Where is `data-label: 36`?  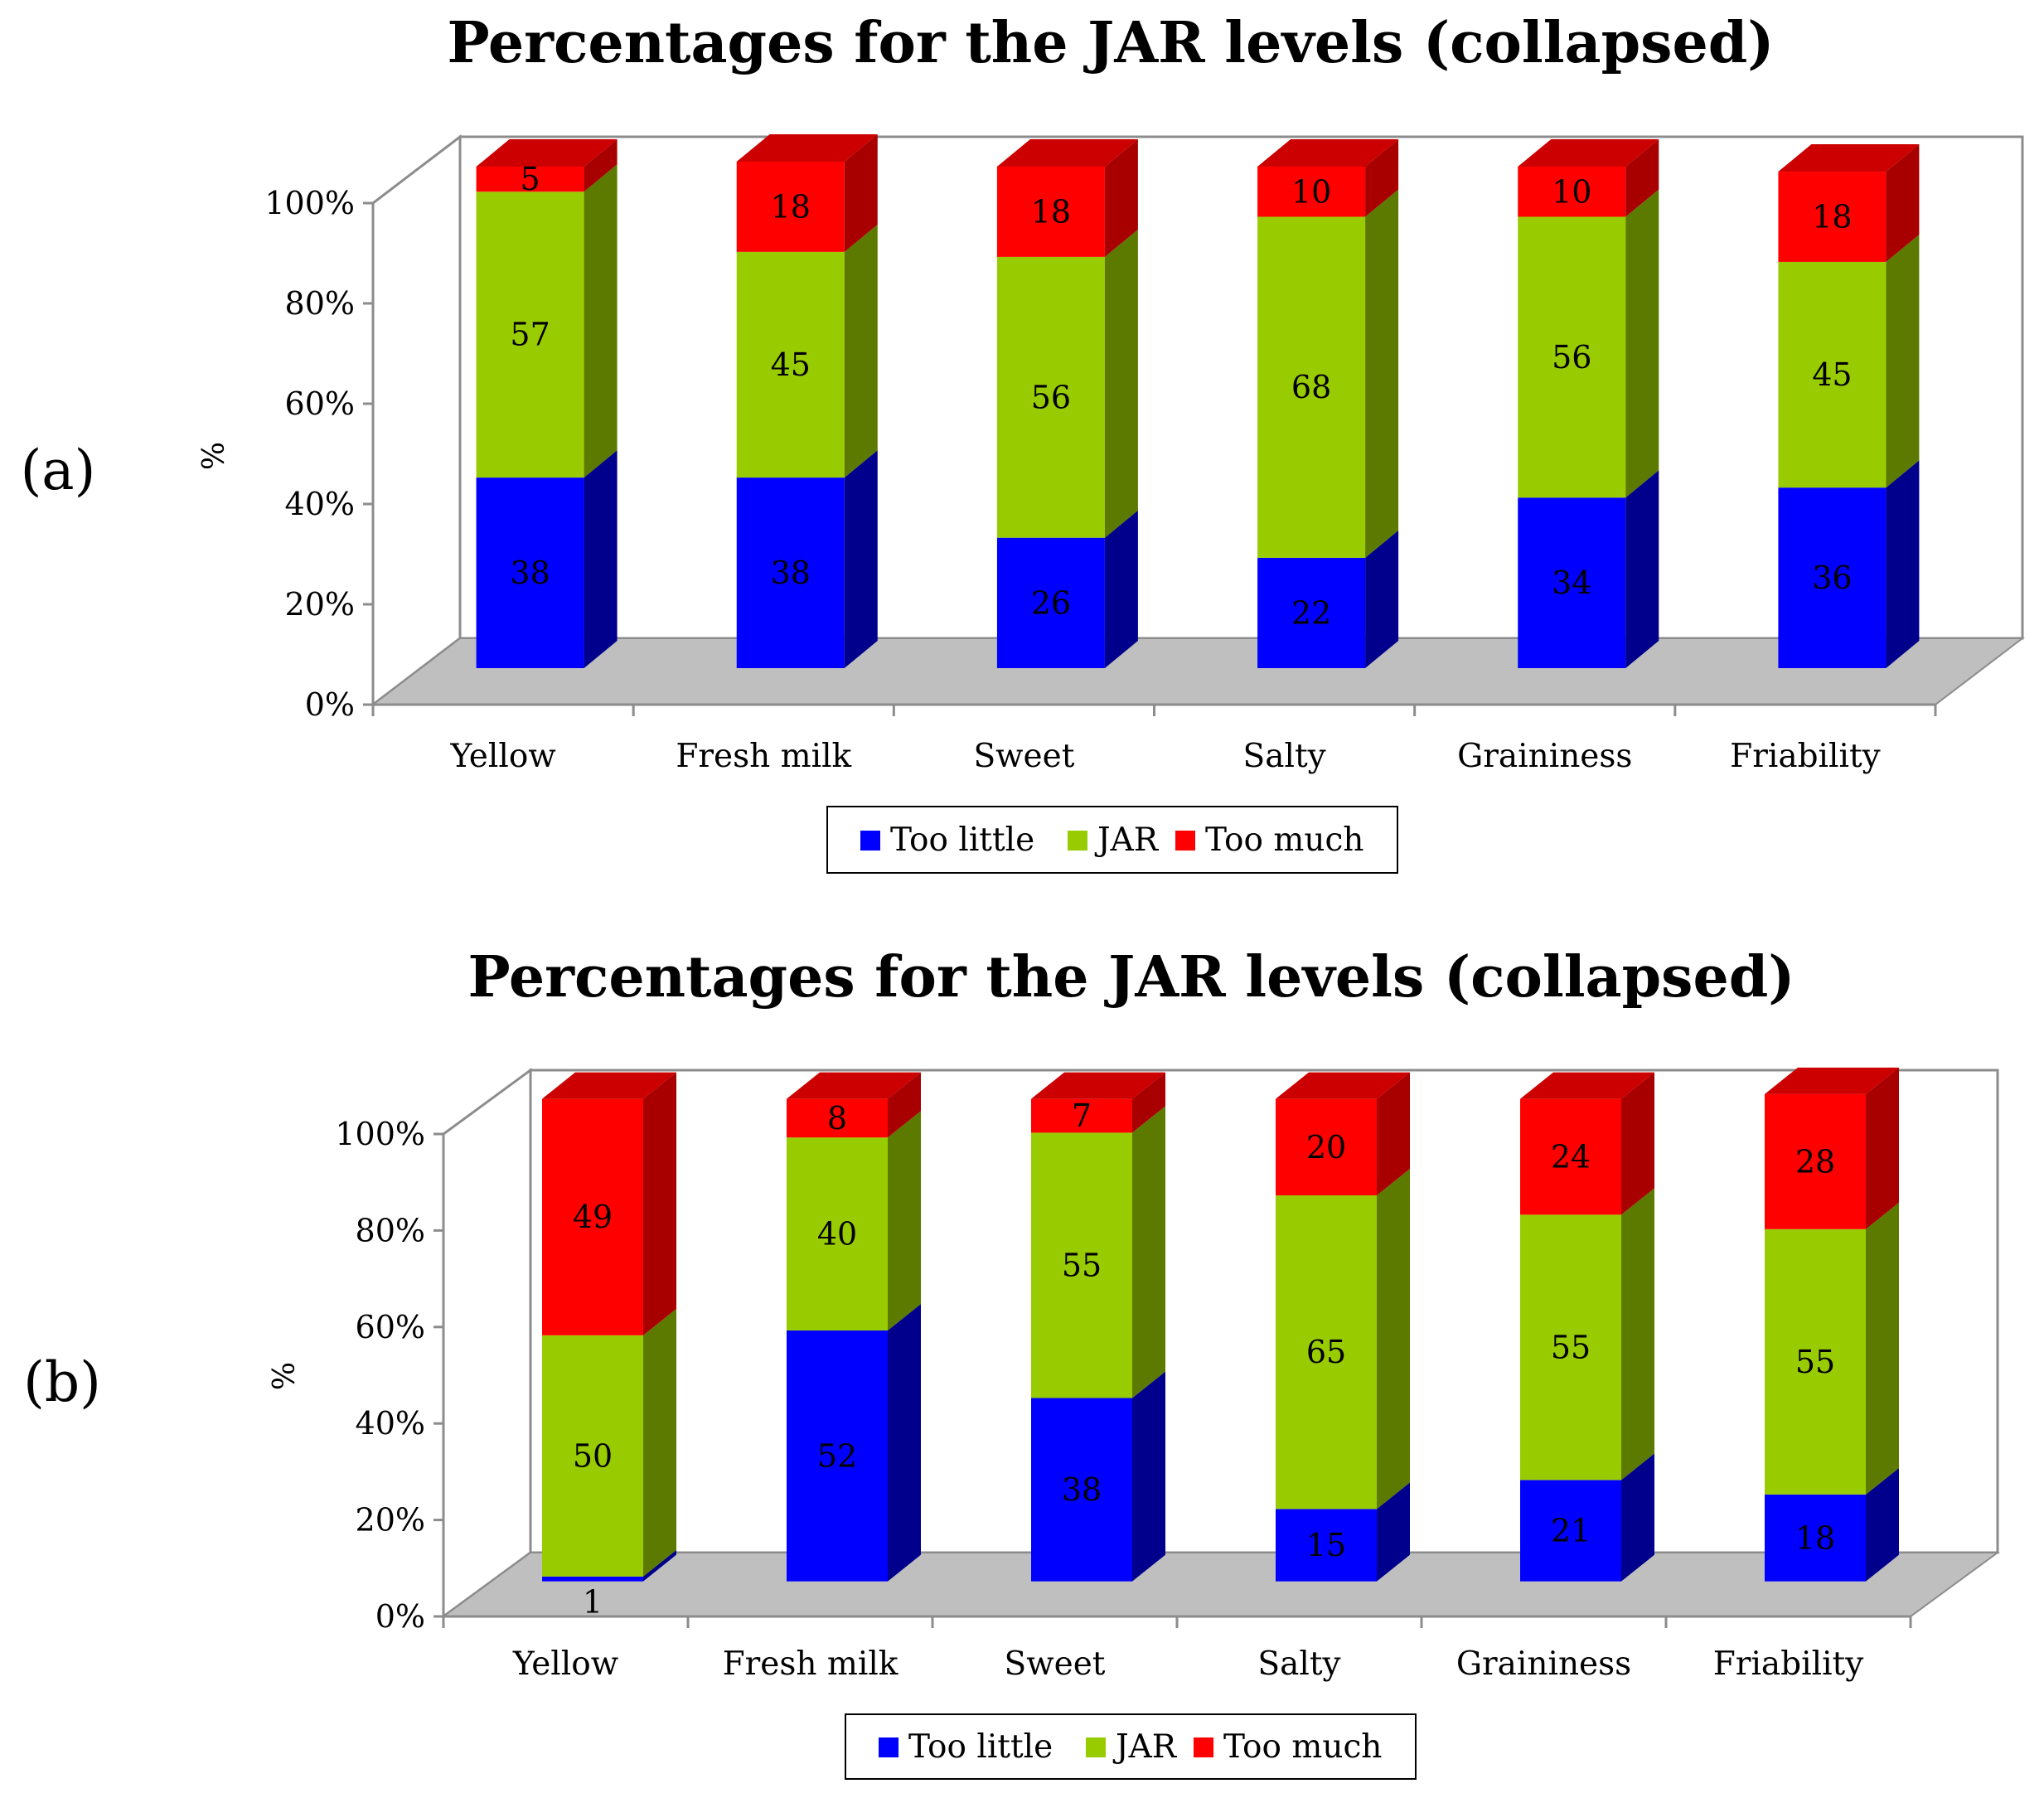 data-label: 36 is located at coordinates (1832, 578).